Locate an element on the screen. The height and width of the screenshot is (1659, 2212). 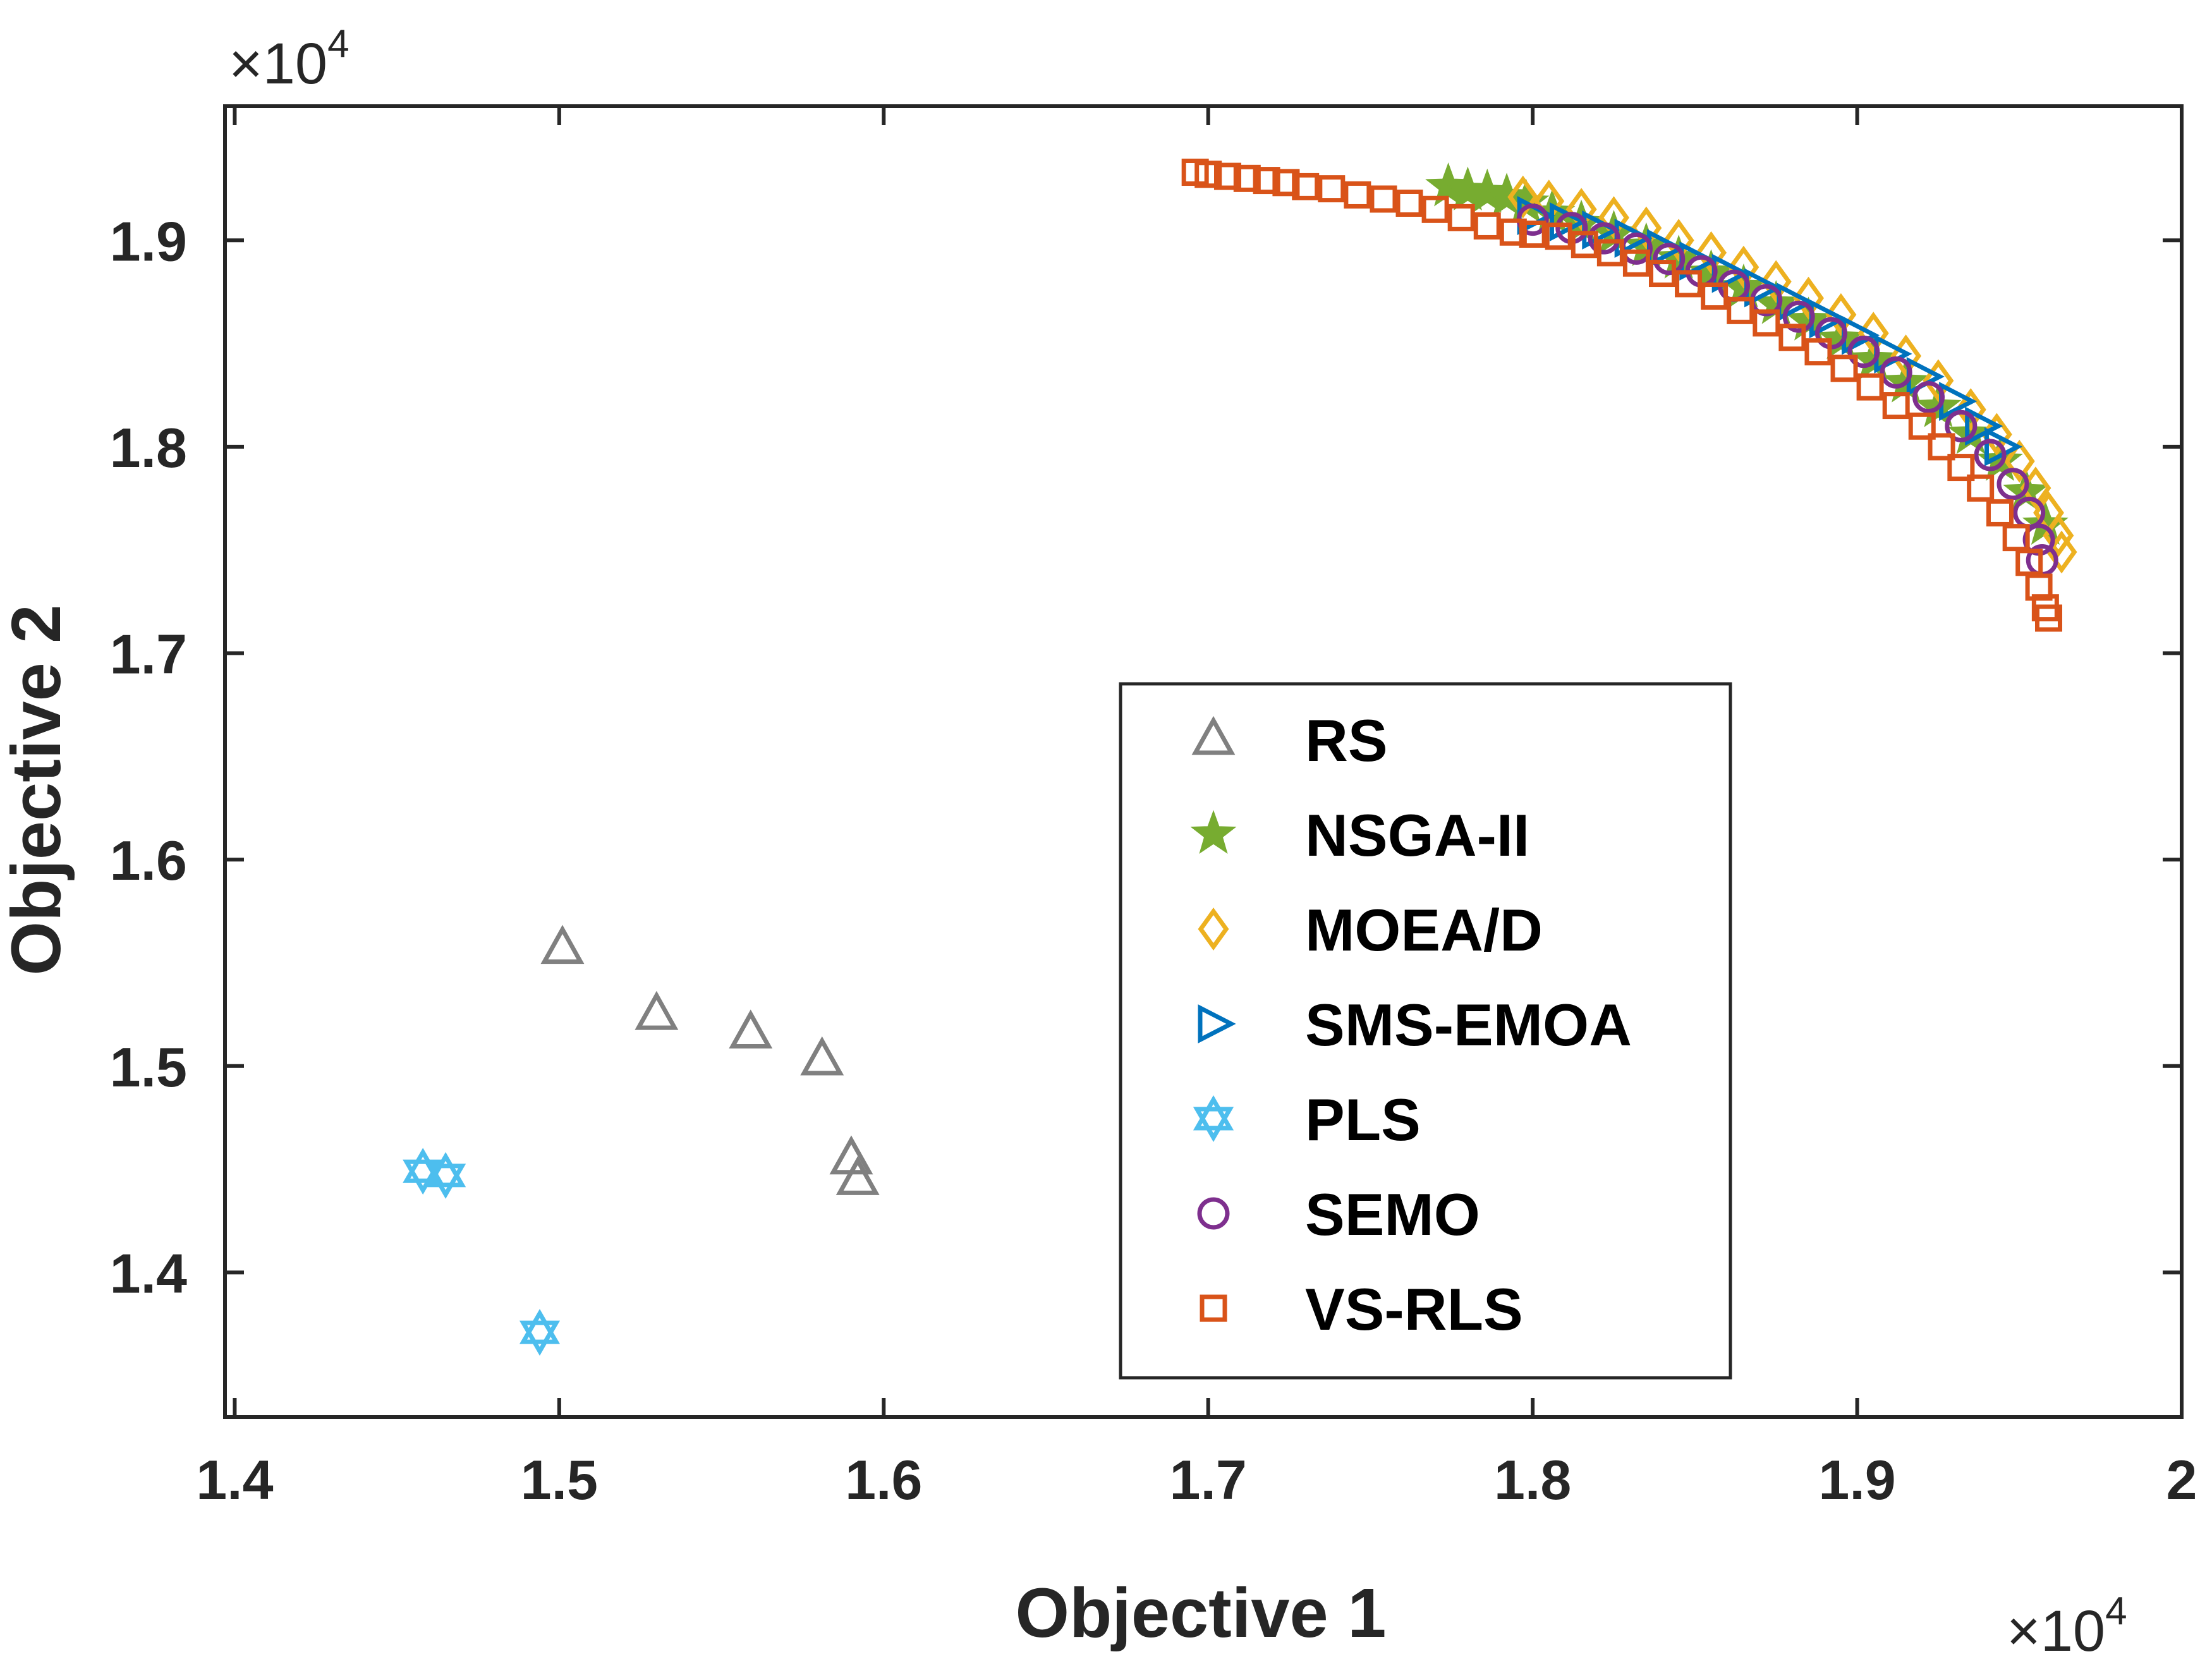
legend-marker-pls is located at coordinates (1213, 1118).